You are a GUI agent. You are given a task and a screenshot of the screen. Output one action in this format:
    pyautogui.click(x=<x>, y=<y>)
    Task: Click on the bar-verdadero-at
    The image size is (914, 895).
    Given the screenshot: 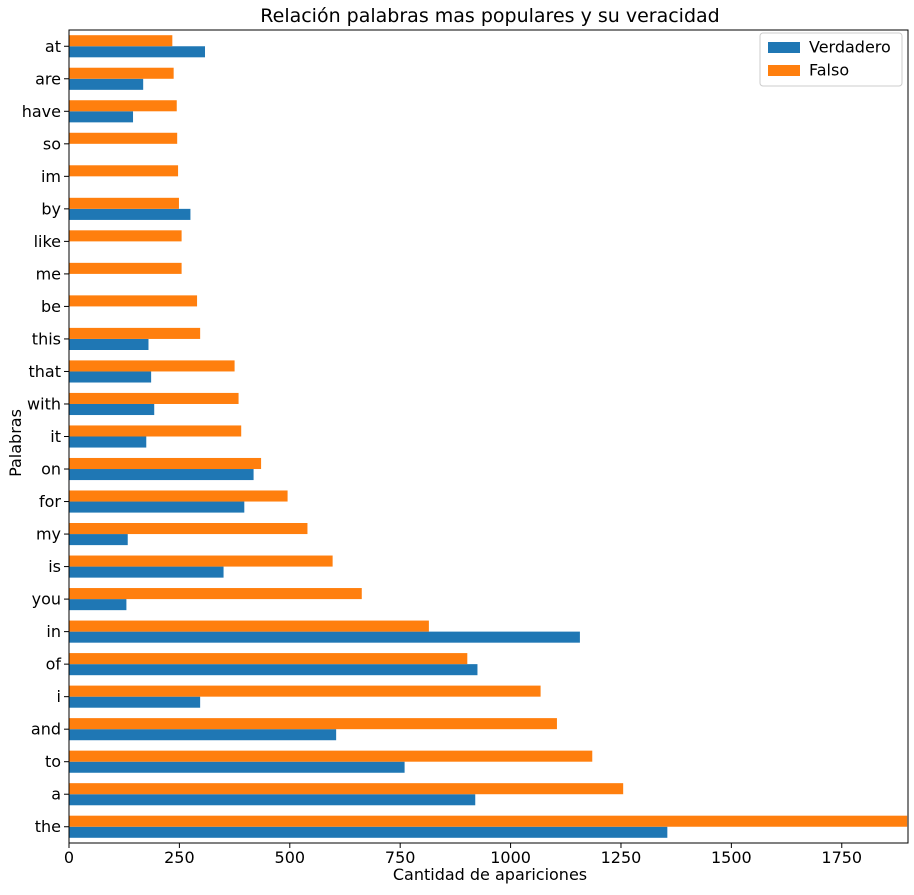 What is the action you would take?
    pyautogui.click(x=137, y=52)
    